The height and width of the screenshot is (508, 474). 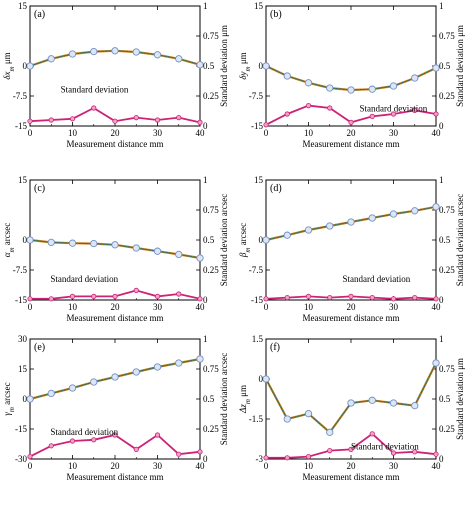 I want to click on panel-label: (b), so click(x=276, y=14).